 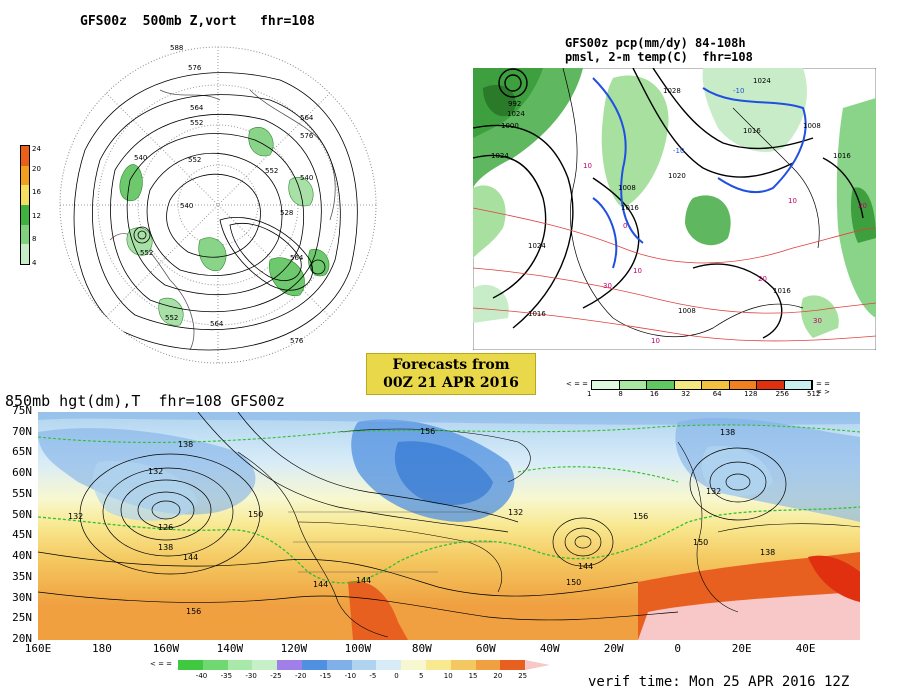 I want to click on panel-500mb-title: GFS00z 500mb Z,vort fhr=108, so click(x=197, y=21).